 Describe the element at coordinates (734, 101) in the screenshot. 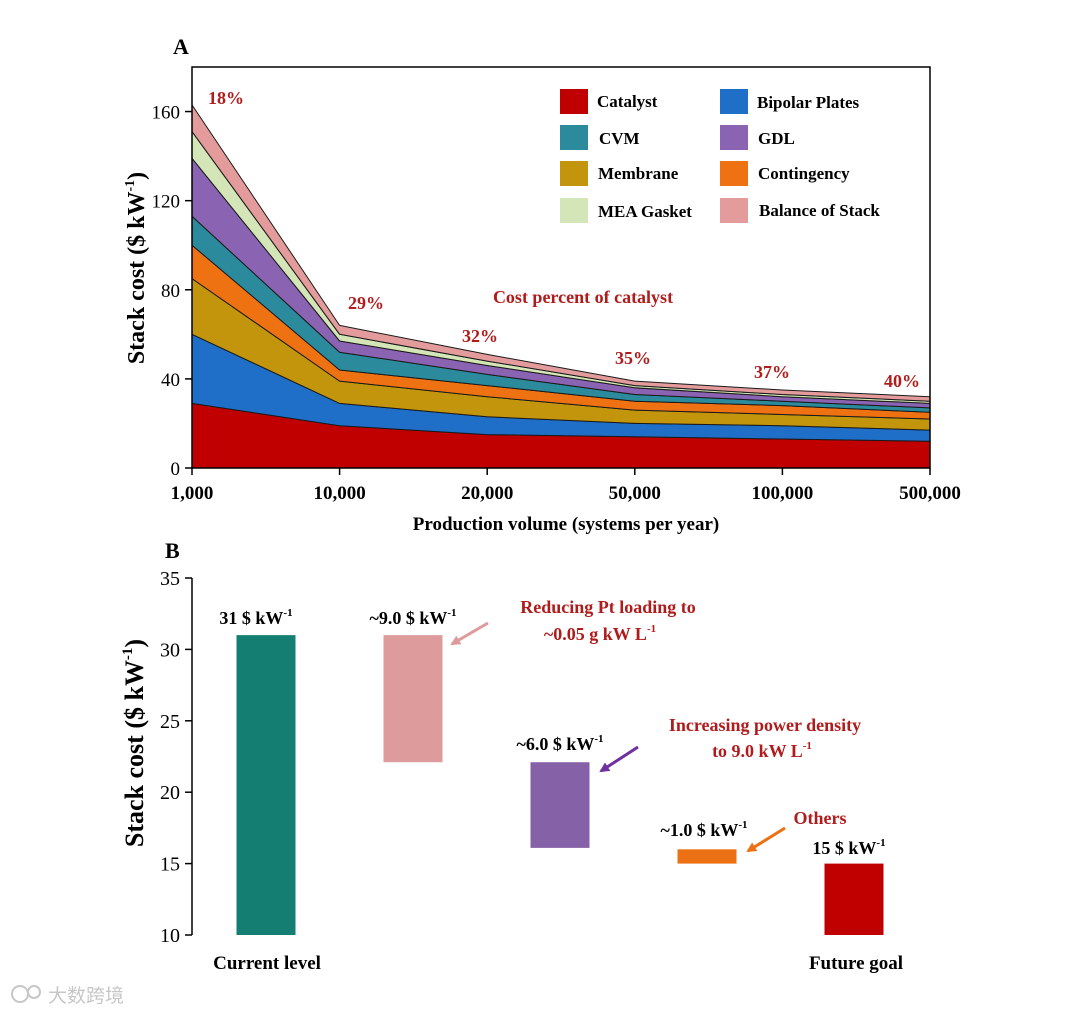

I see `legend-swatch-bipolar-plates` at that location.